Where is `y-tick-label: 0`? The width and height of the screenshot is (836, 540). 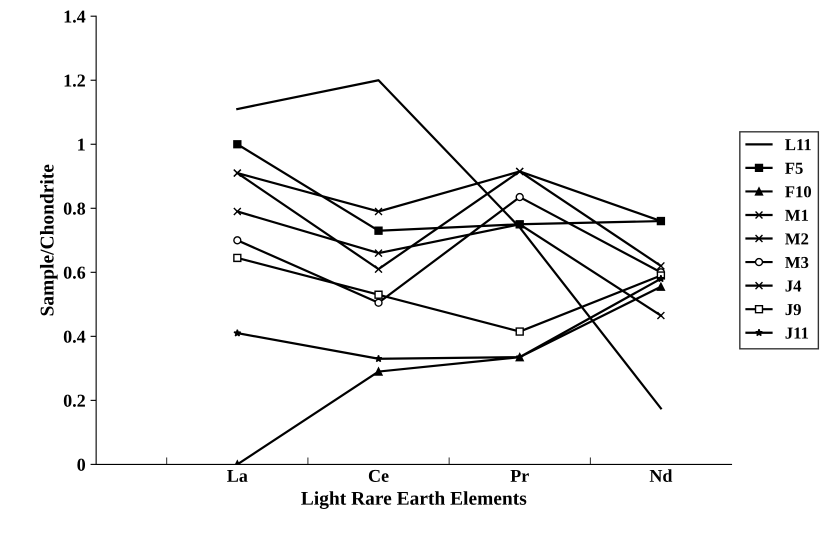 y-tick-label: 0 is located at coordinates (81, 464).